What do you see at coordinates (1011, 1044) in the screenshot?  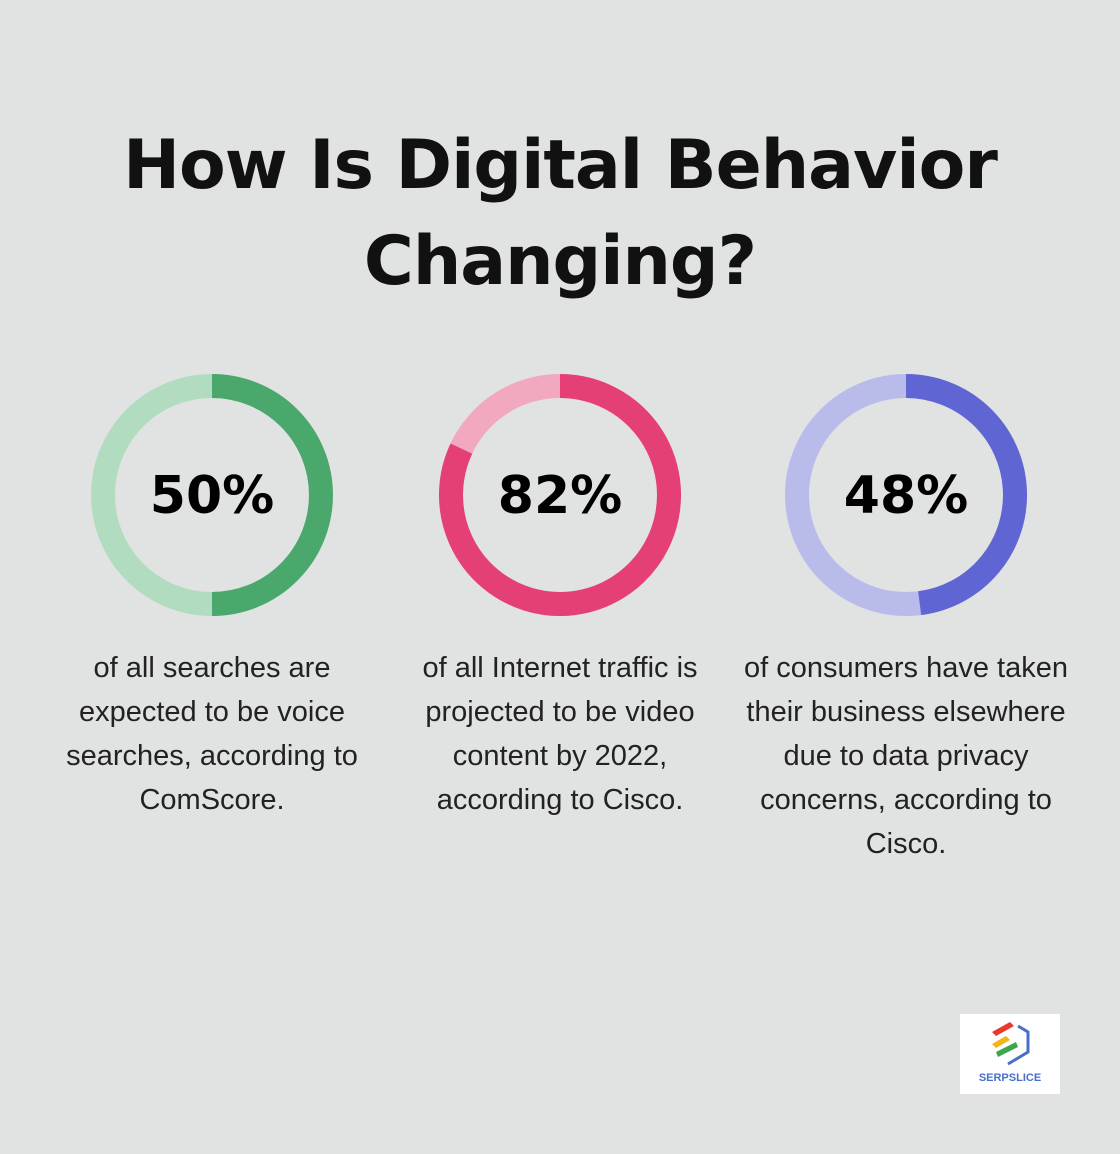 I see `logo-mark-icon` at bounding box center [1011, 1044].